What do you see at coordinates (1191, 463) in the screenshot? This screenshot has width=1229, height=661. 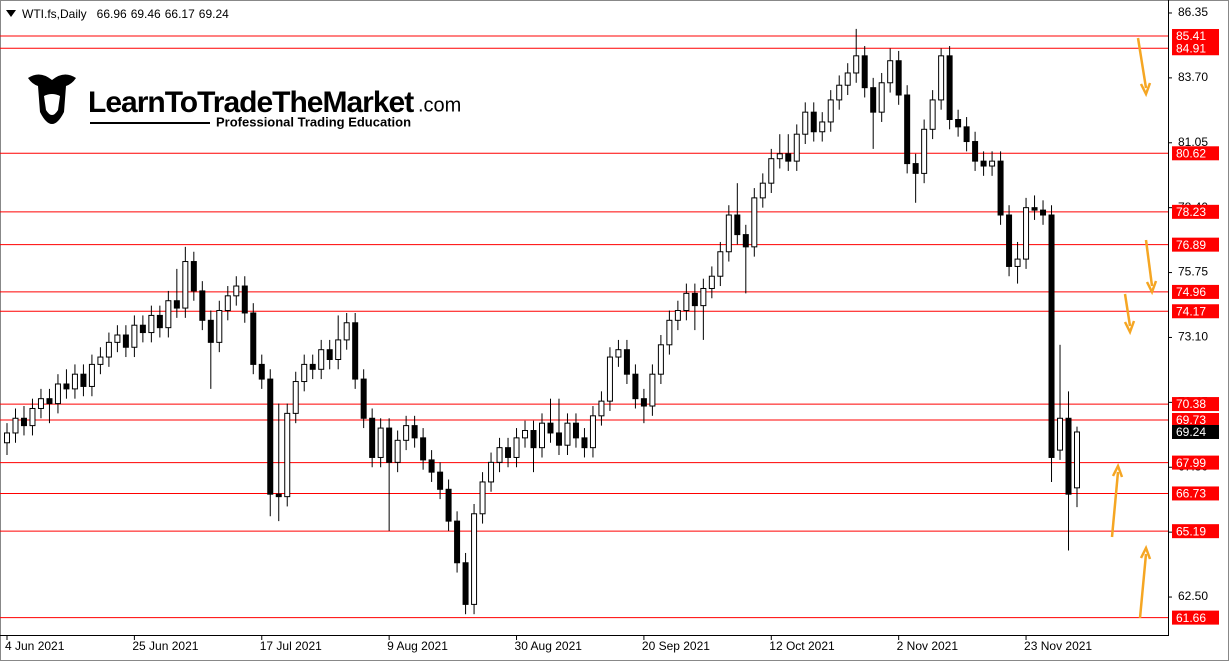 I see `level-label: 67.99` at bounding box center [1191, 463].